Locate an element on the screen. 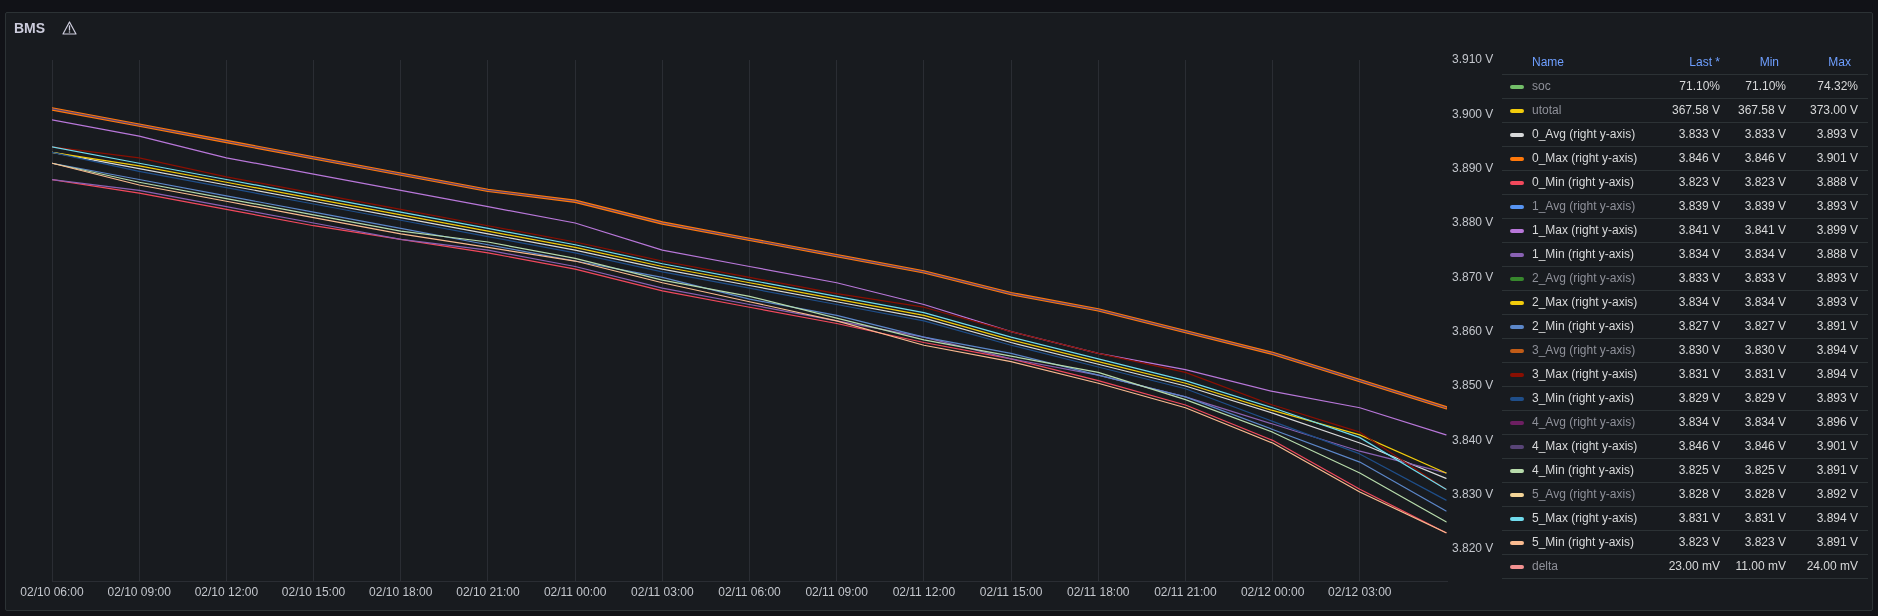  x-tick-label: 02/10 18:00 is located at coordinates (401, 592).